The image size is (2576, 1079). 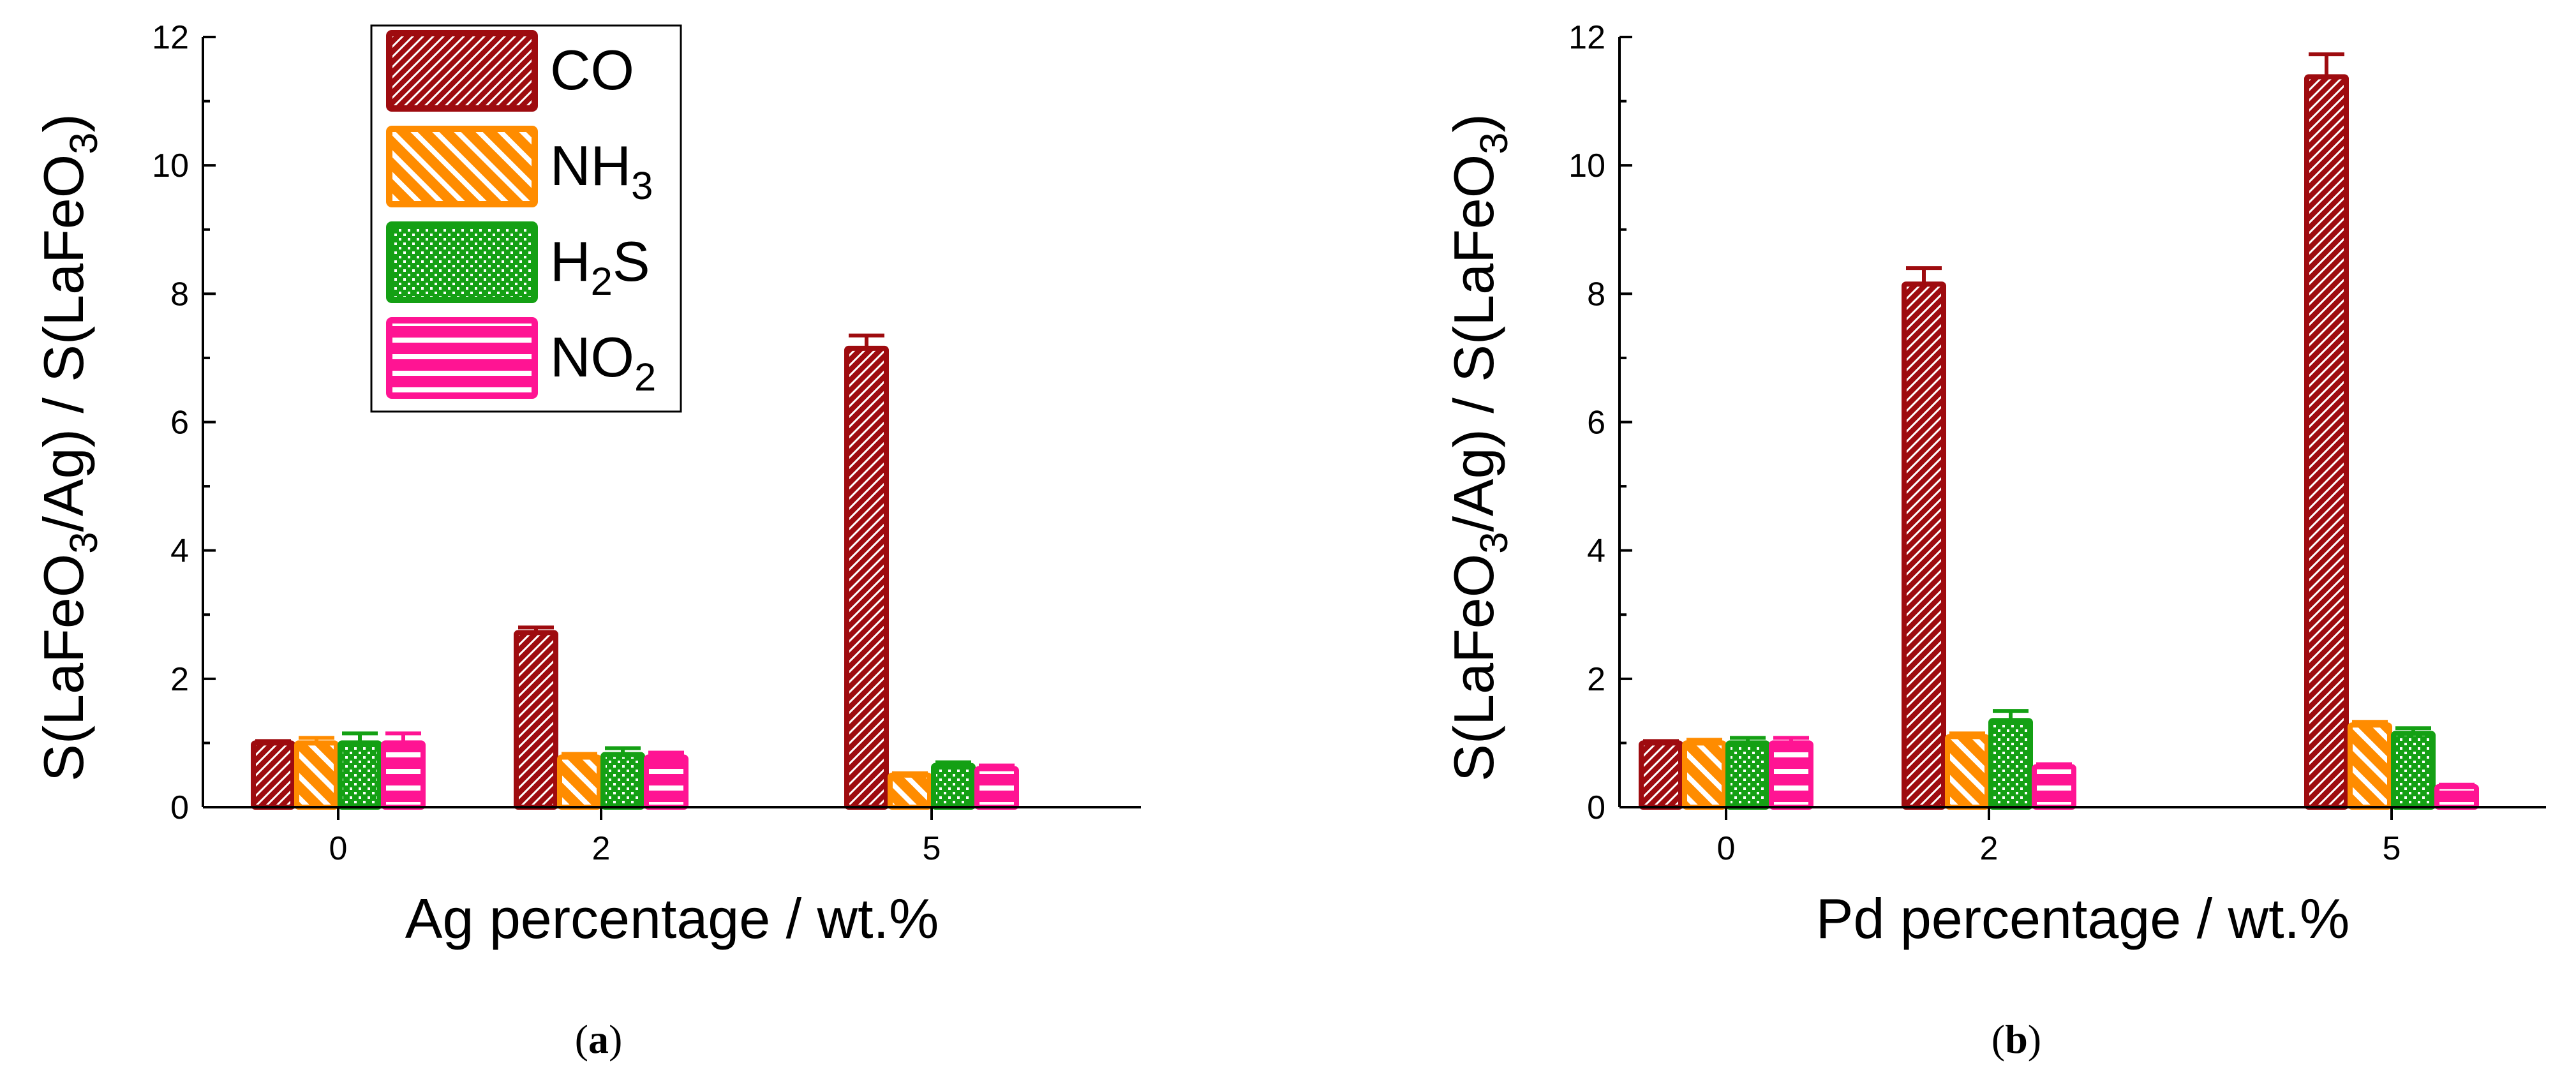 What do you see at coordinates (462, 71) in the screenshot?
I see `legend-swatch-co` at bounding box center [462, 71].